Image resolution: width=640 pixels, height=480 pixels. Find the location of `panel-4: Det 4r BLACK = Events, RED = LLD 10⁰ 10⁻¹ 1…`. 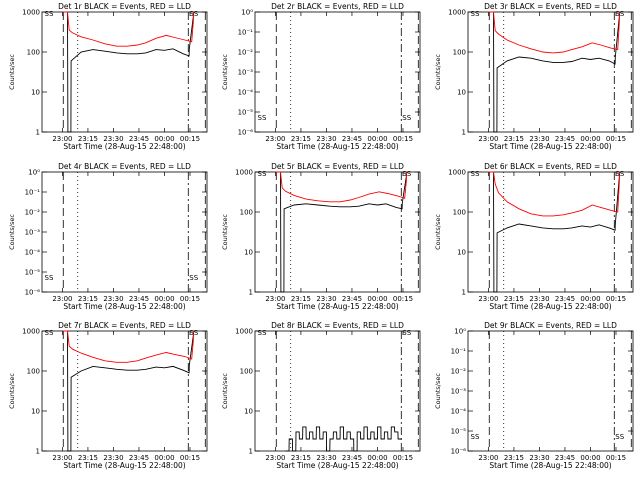

panel-4: Det 4r BLACK = Events, RED = LLD 10⁰ 10⁻¹ 1… is located at coordinates (108, 236).